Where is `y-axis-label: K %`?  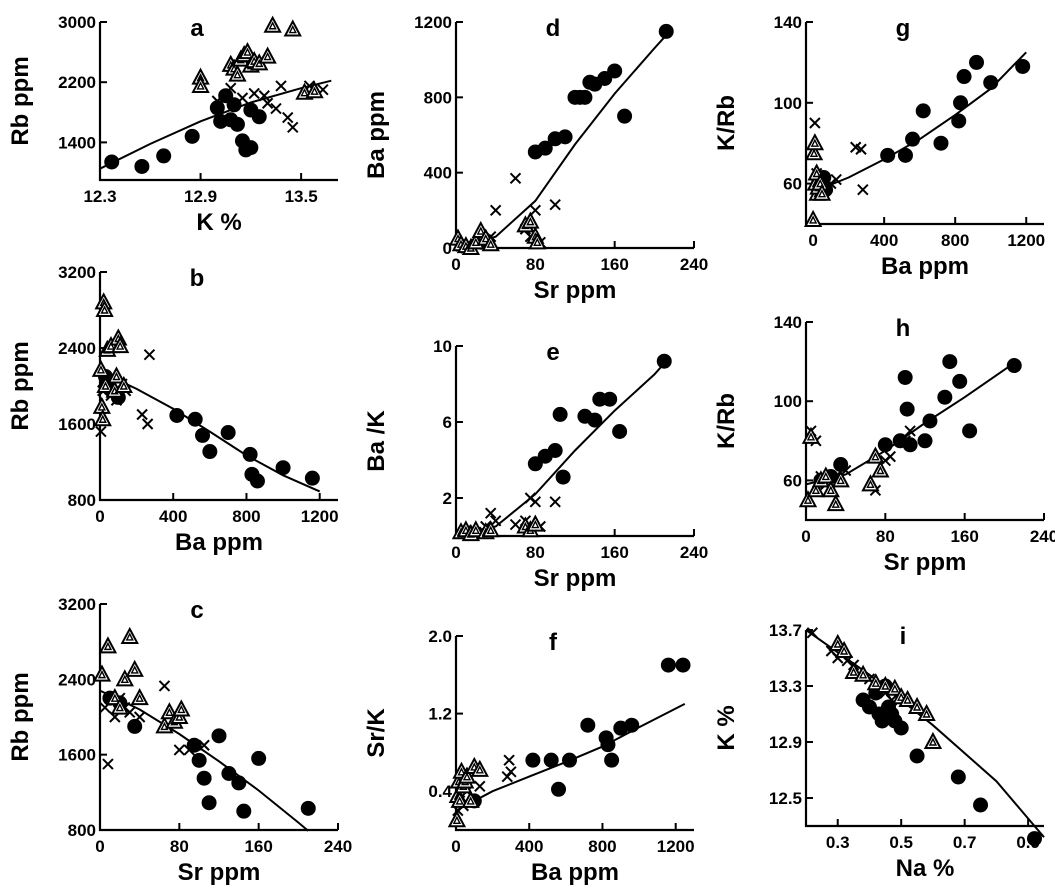 y-axis-label: K % is located at coordinates (726, 727).